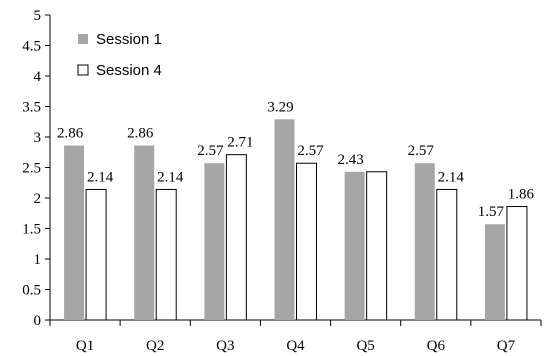  I want to click on x-axis: Q1 Q2 Q3 Q4 Q5 Q6 Q7, so click(295, 336).